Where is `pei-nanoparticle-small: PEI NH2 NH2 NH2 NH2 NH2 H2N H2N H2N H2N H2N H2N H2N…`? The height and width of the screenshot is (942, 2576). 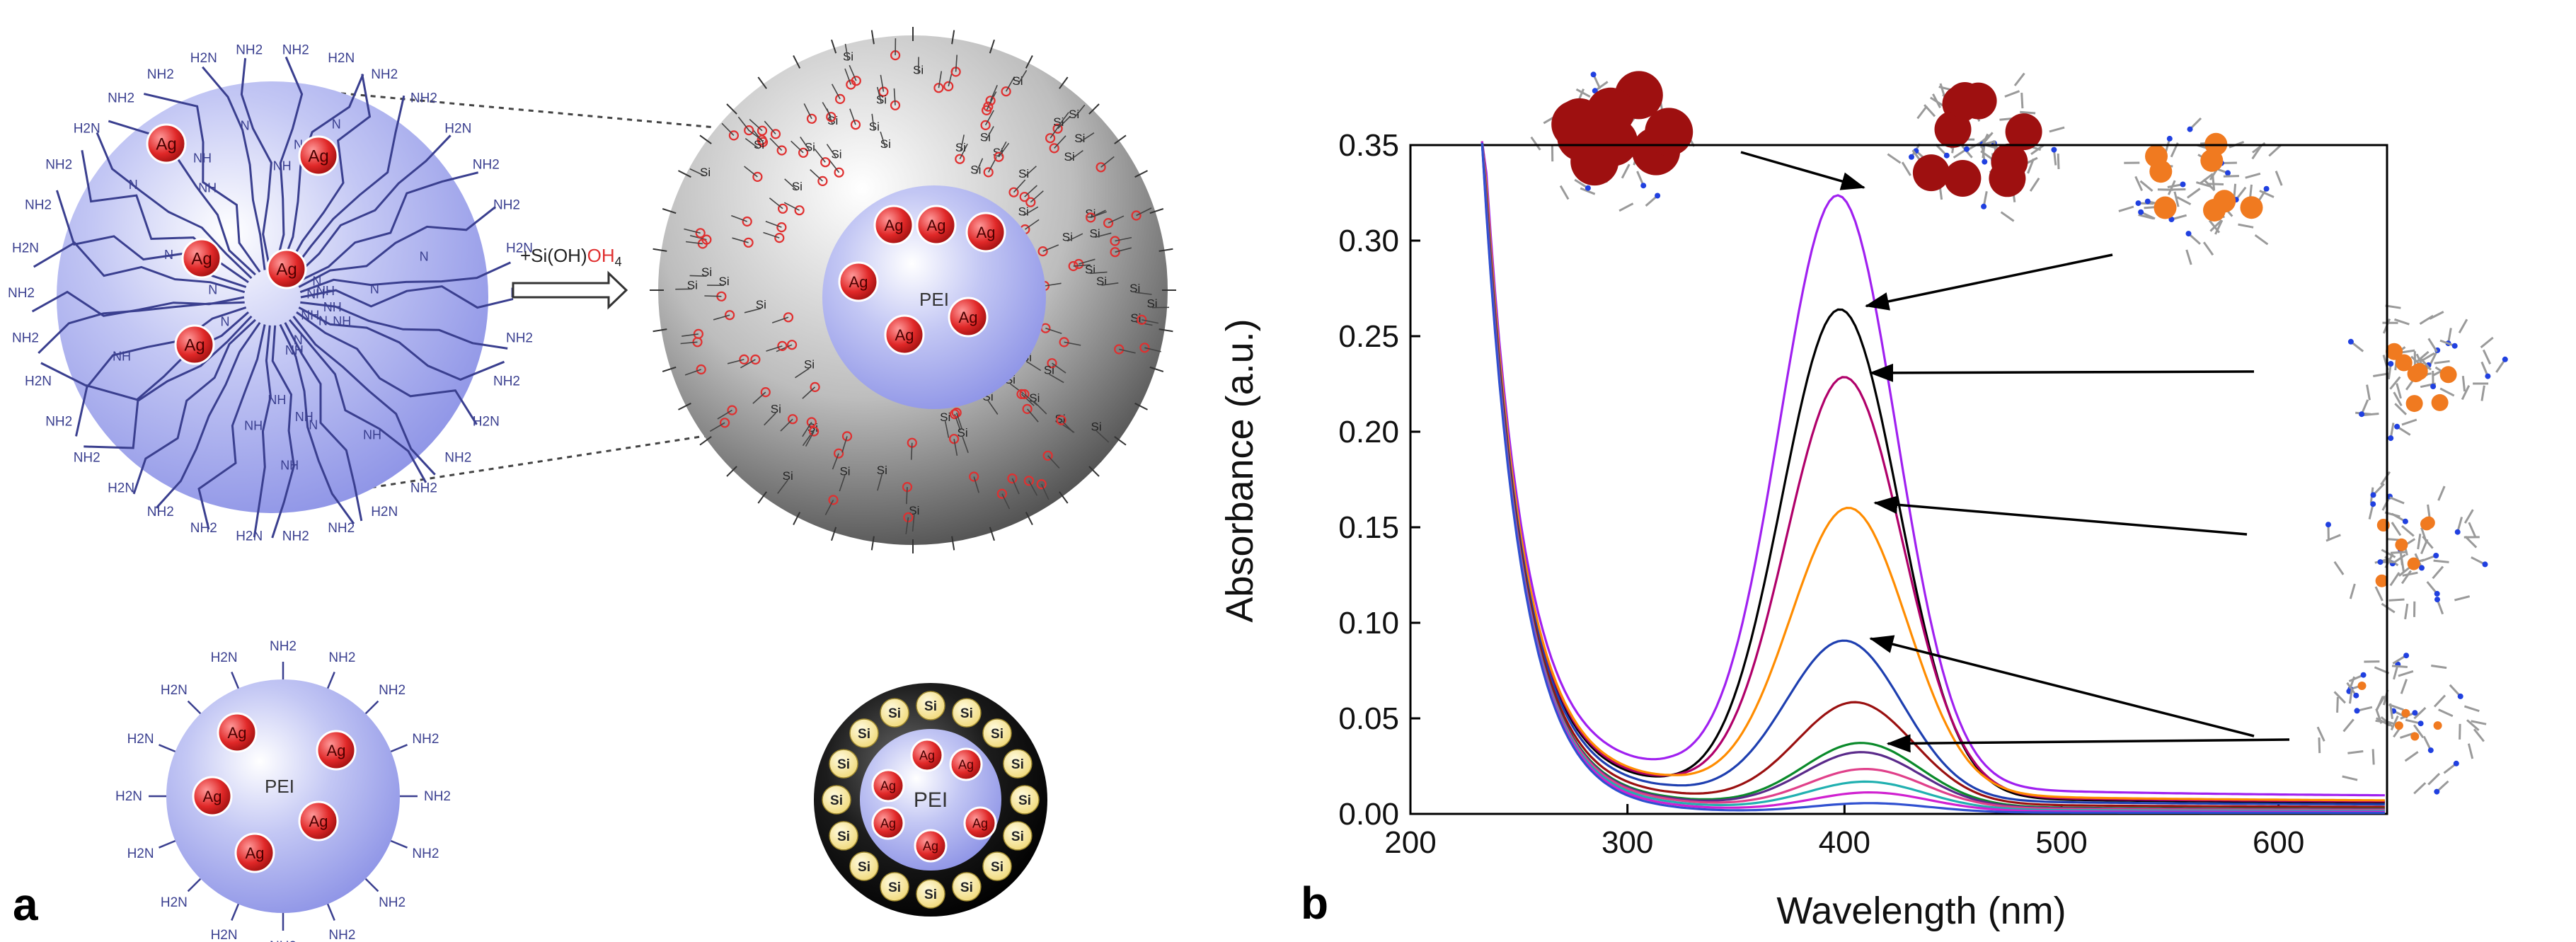
pei-nanoparticle-small: PEI NH2 NH2 NH2 NH2 NH2 H2N H2N H2N H2N H2N H2N H2N… is located at coordinates (283, 790).